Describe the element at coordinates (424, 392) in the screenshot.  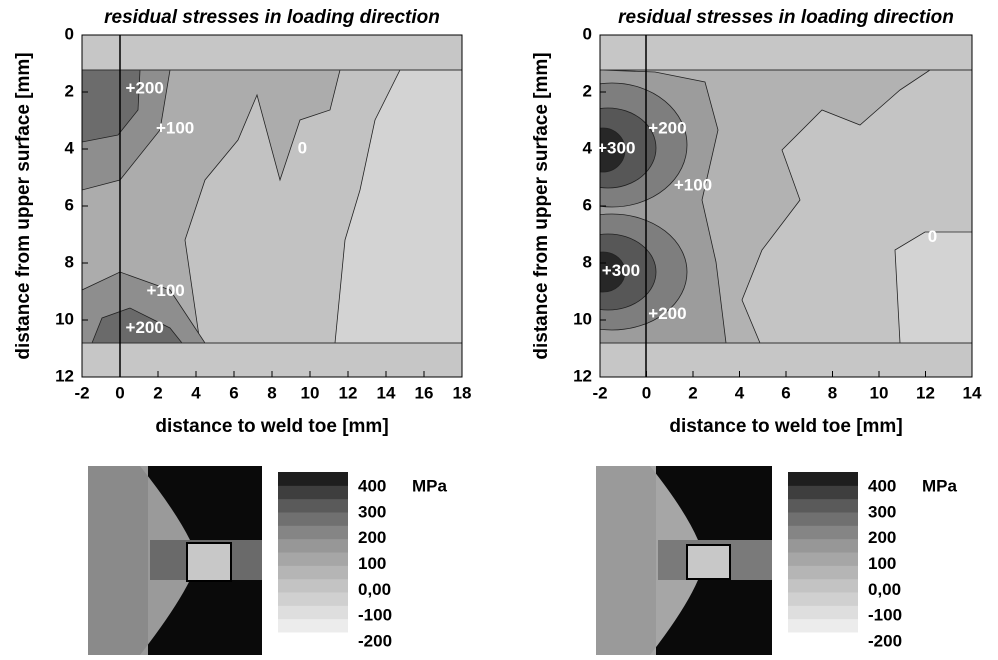
I see `x-tick-label: 16` at that location.